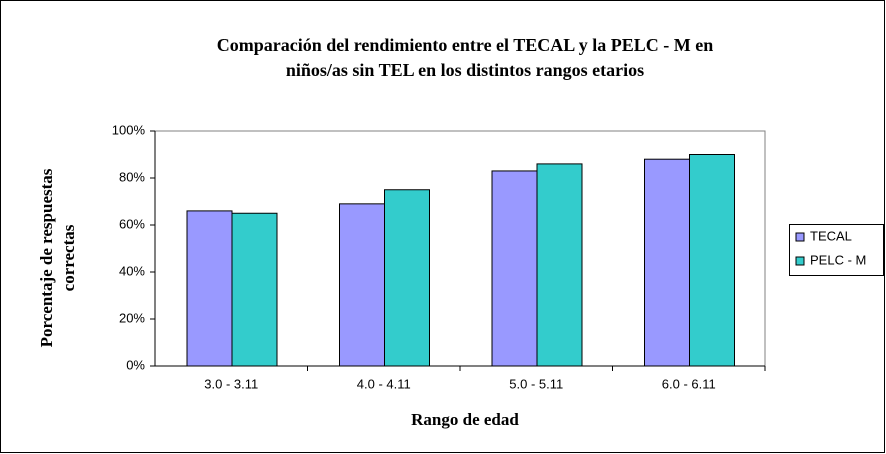  I want to click on legend-label: PELC - M, so click(838, 259).